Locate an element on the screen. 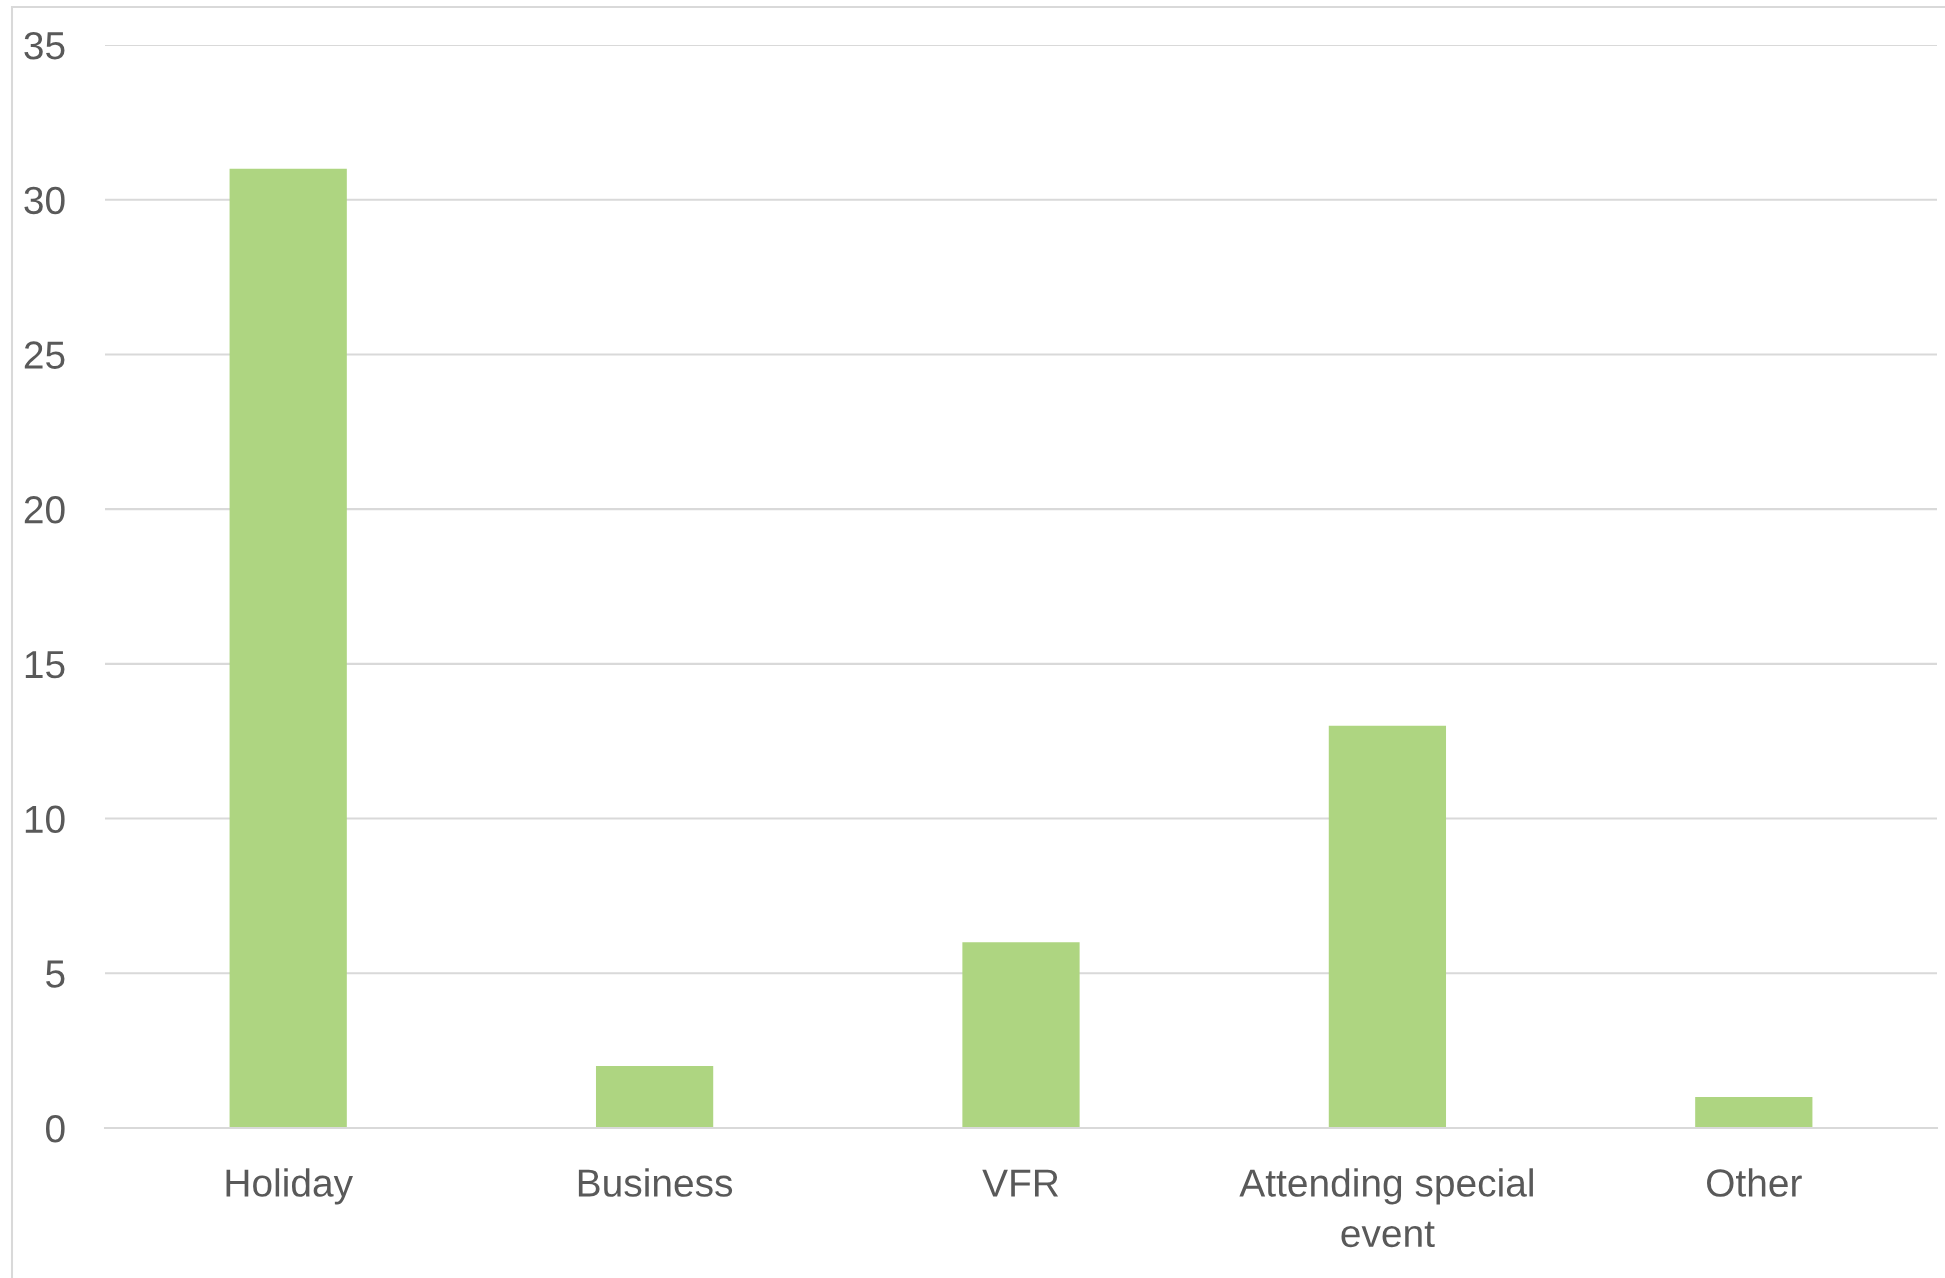 The width and height of the screenshot is (1945, 1278). x-tick-label: Holiday is located at coordinates (289, 1186).